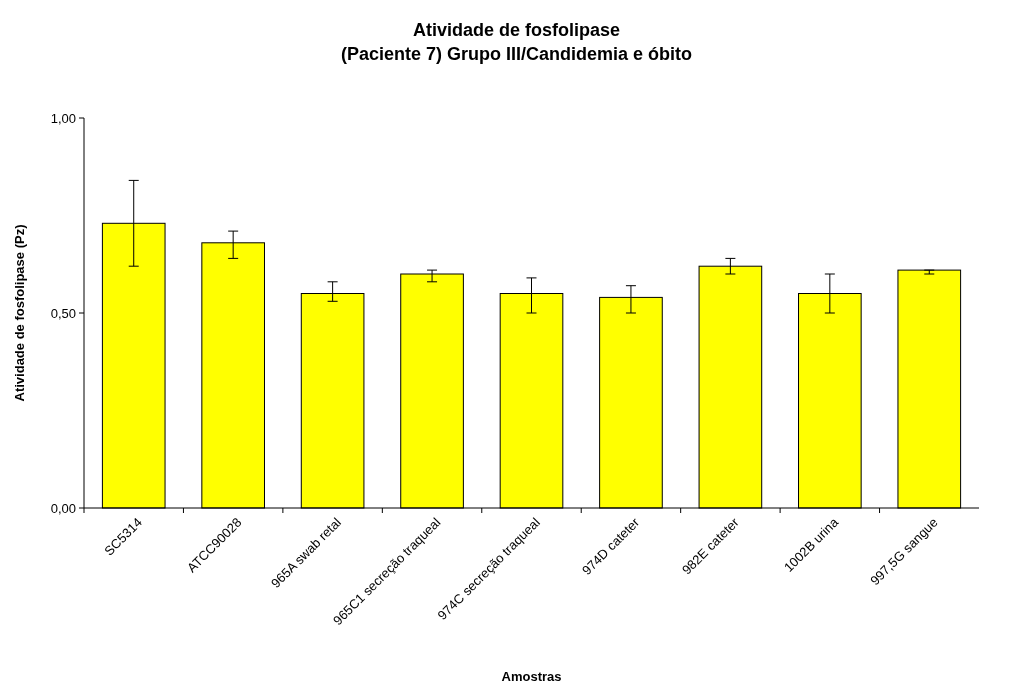 The height and width of the screenshot is (689, 1013). What do you see at coordinates (19, 313) in the screenshot?
I see `y-axis-title: Atividade de fosfolipase (Pz)` at bounding box center [19, 313].